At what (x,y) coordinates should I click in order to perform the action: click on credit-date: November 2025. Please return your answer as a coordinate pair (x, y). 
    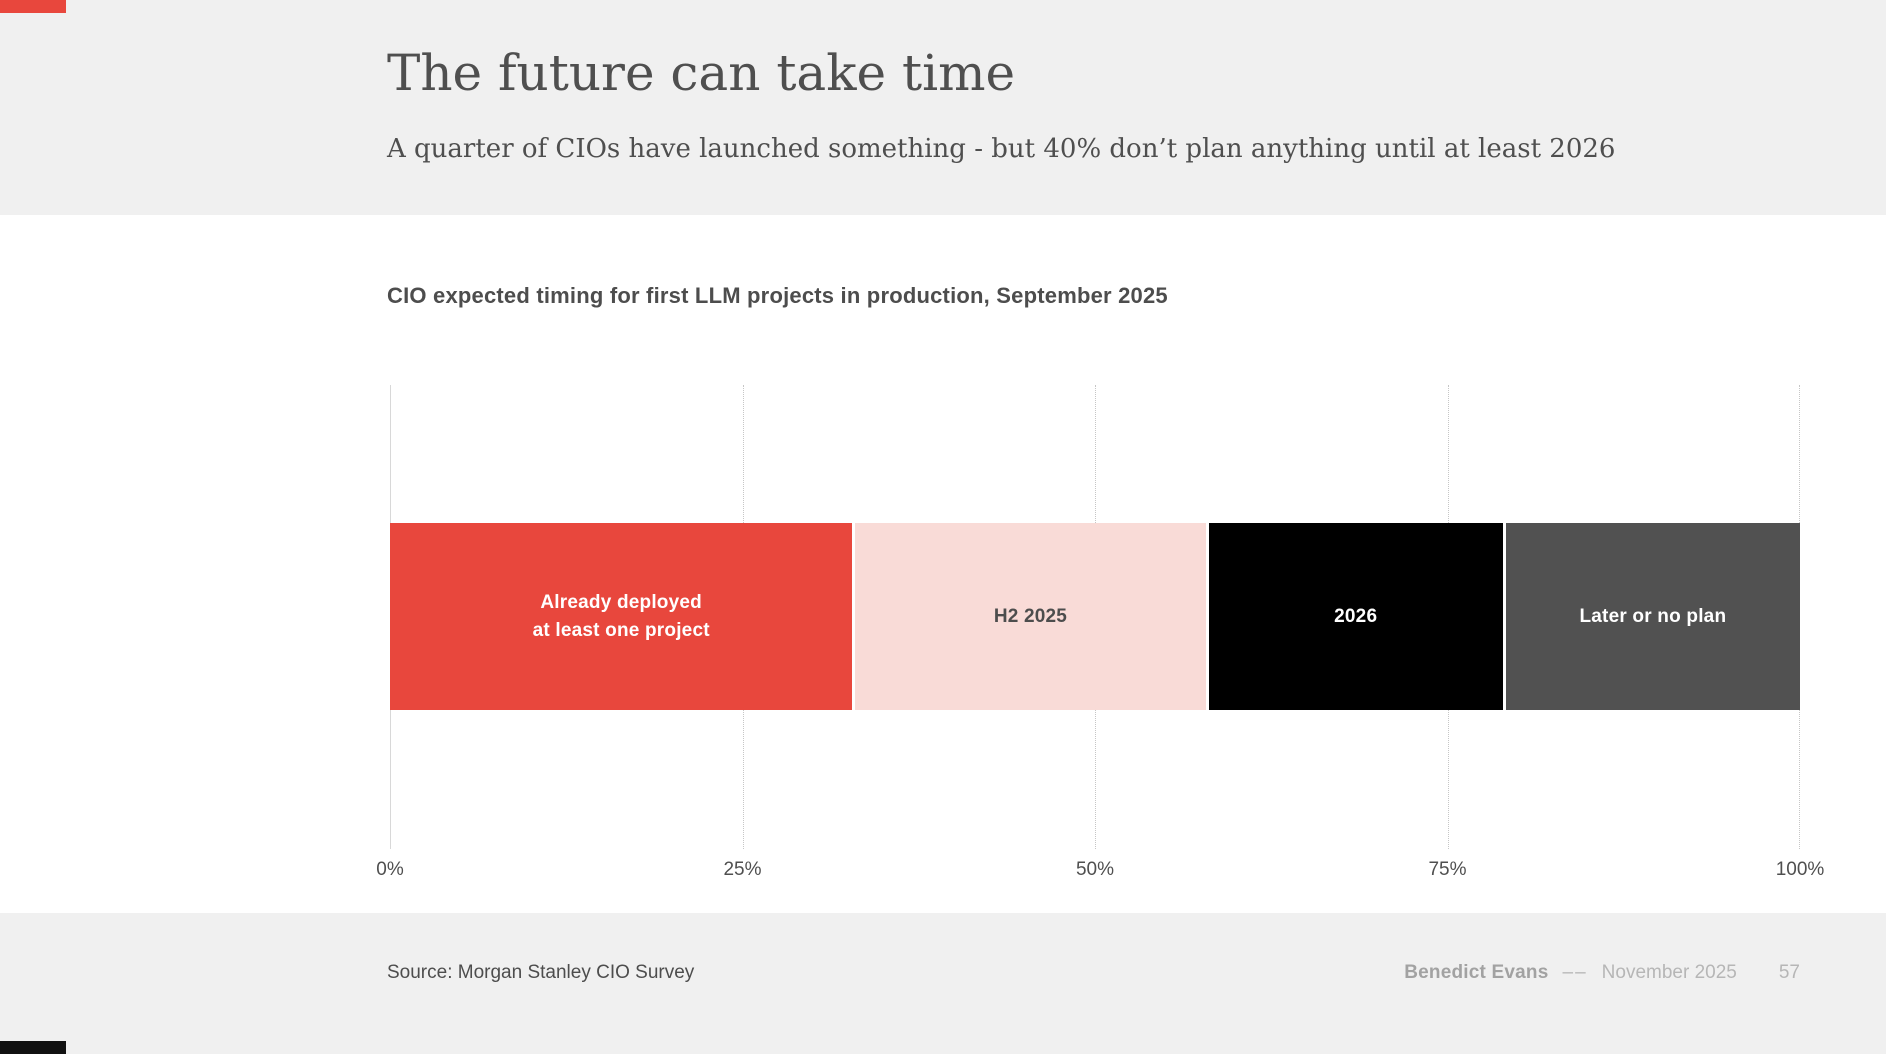
    Looking at the image, I should click on (1669, 972).